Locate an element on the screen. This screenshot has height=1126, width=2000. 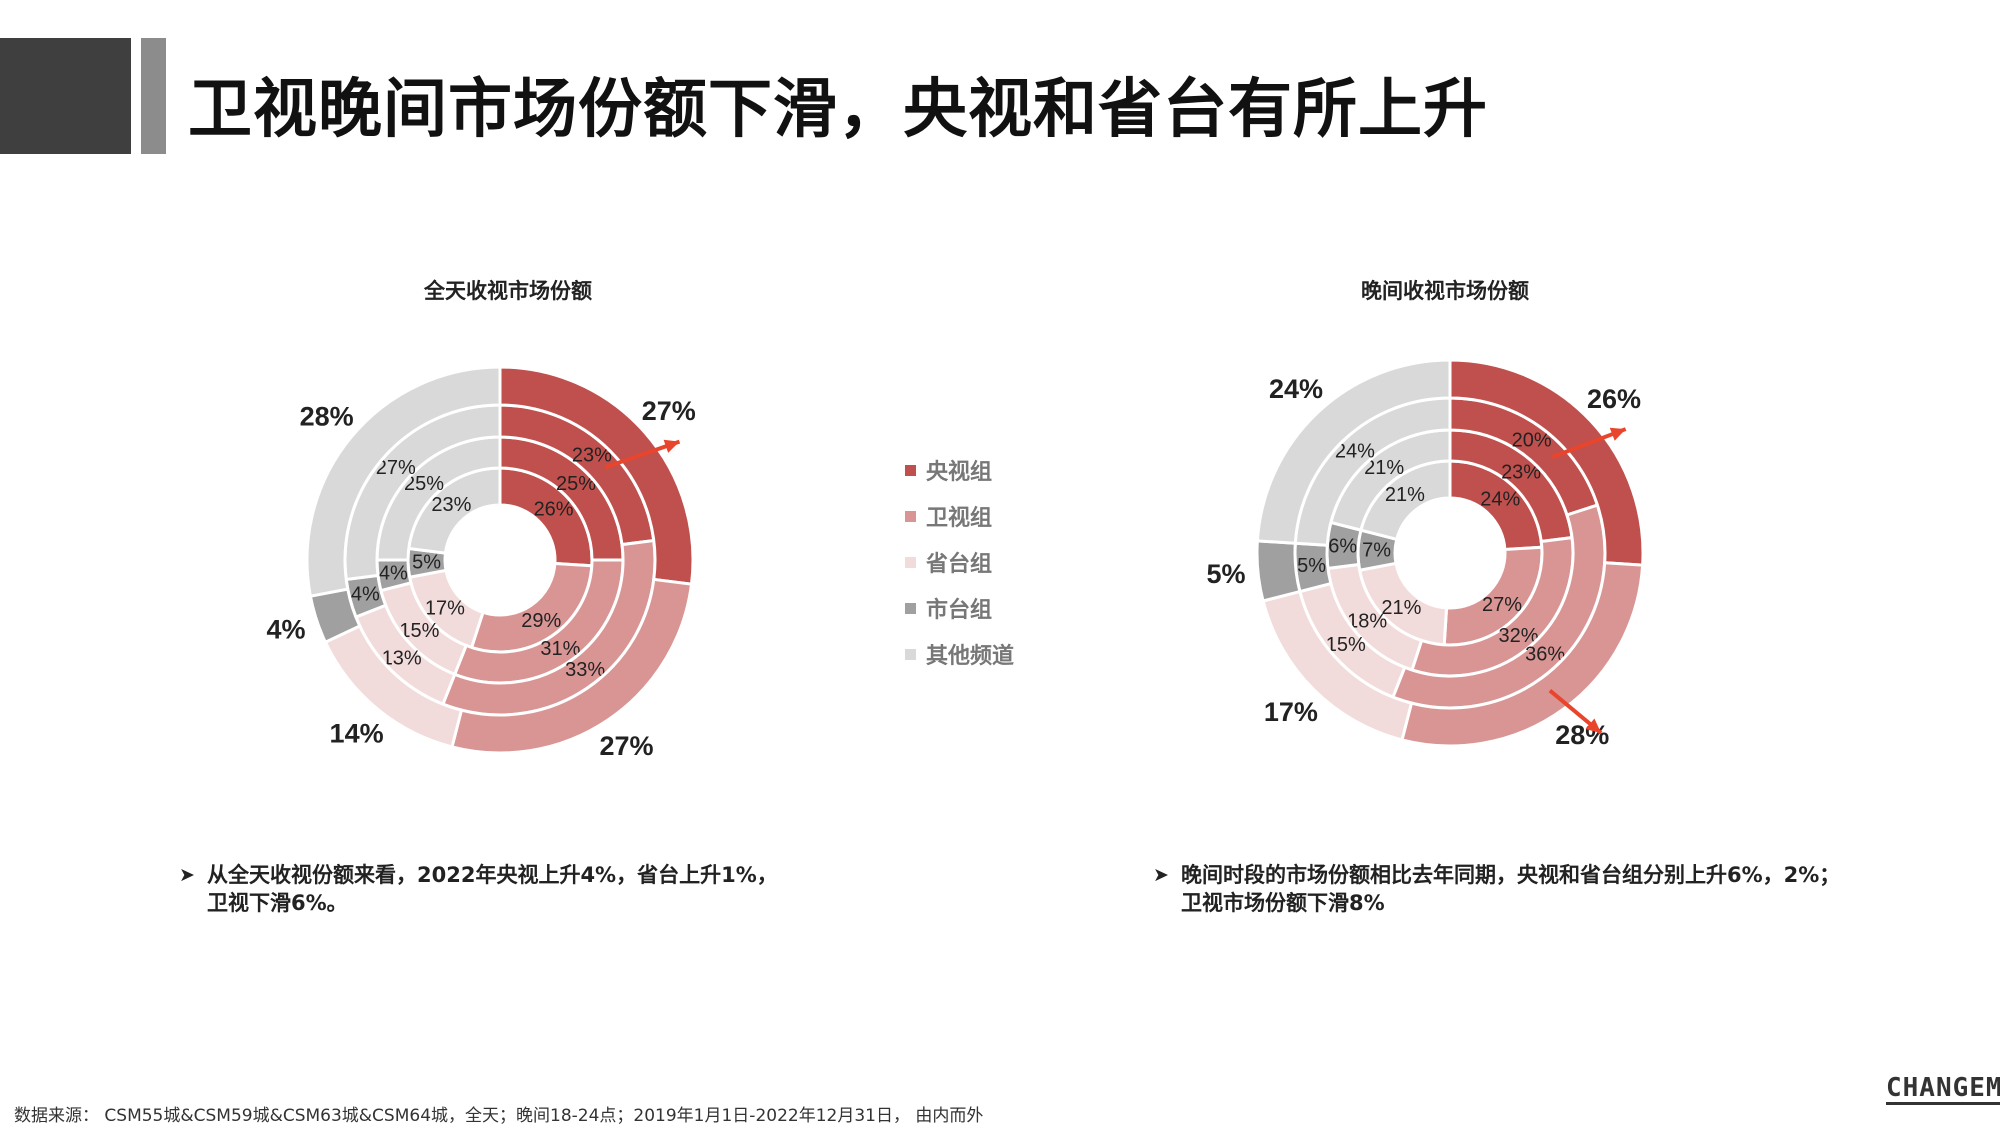
legend: 央视组 卫视组 省台组 市台组 其他频道 is located at coordinates (959, 562).